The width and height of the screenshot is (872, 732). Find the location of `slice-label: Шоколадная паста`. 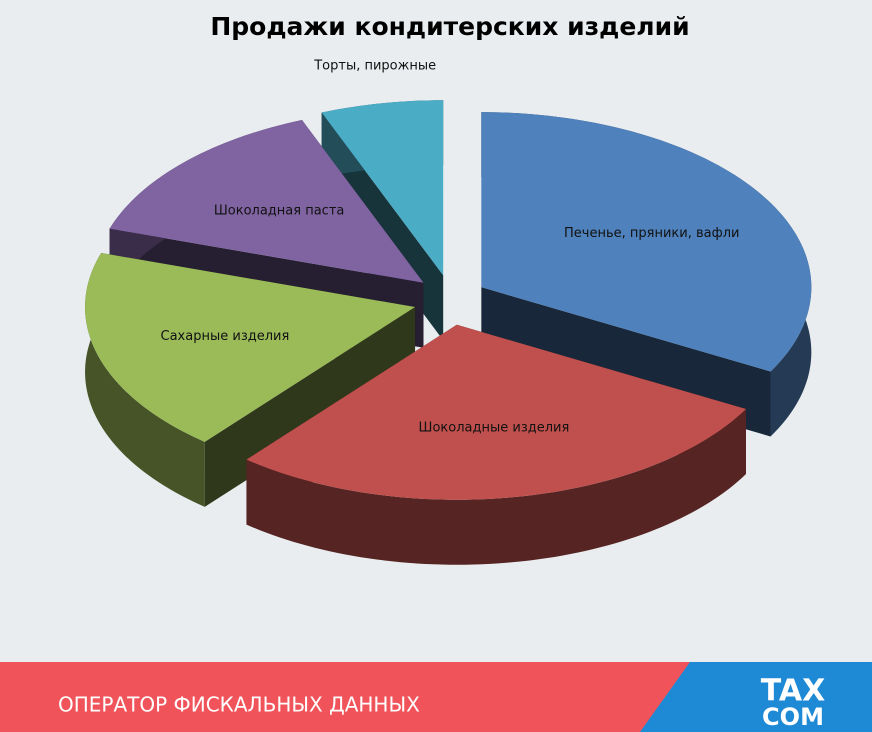

slice-label: Шоколадная паста is located at coordinates (279, 210).